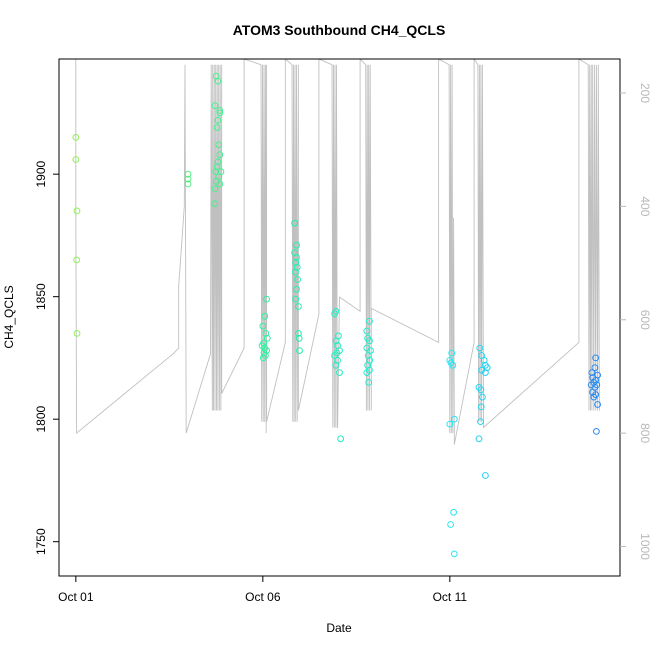 The image size is (650, 650). Describe the element at coordinates (339, 30) in the screenshot. I see `chart-title: ATOM3 Southbound CH4_QCLS` at that location.